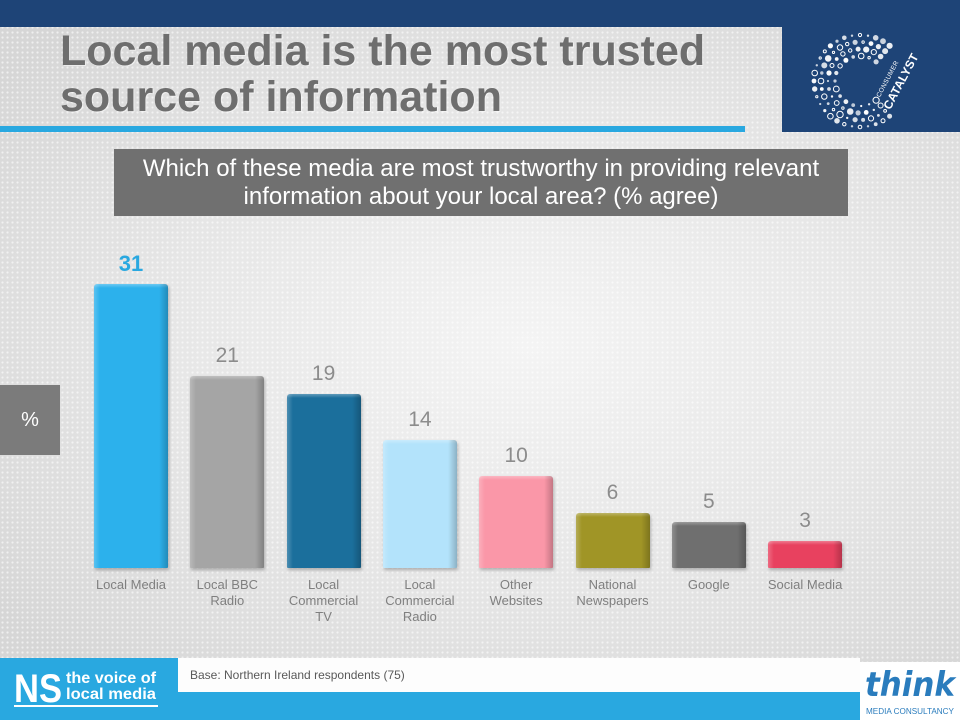  What do you see at coordinates (866, 81) in the screenshot?
I see `consumer-catalyst-logo-graphic: CONSUMER CATALYST` at bounding box center [866, 81].